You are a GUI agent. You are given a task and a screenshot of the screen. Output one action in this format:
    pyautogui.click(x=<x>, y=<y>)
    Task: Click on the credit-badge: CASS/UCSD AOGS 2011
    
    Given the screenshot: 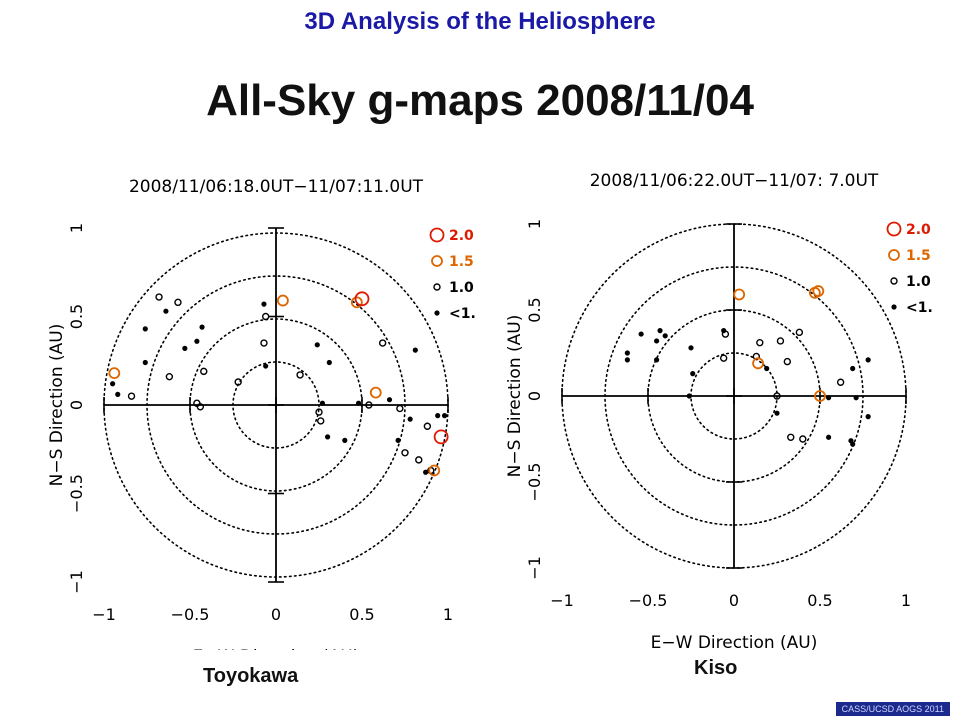 What is the action you would take?
    pyautogui.click(x=892, y=709)
    